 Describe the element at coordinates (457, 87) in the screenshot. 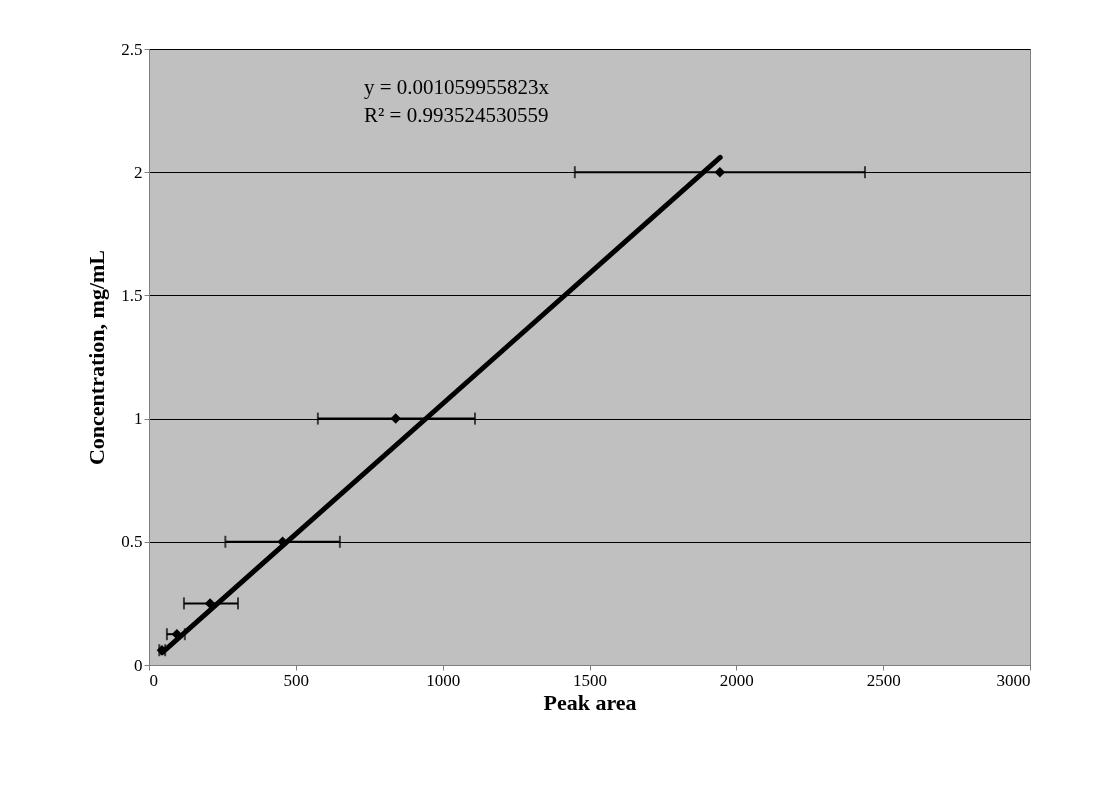

I see `annotation: y = 0.001059955823x` at that location.